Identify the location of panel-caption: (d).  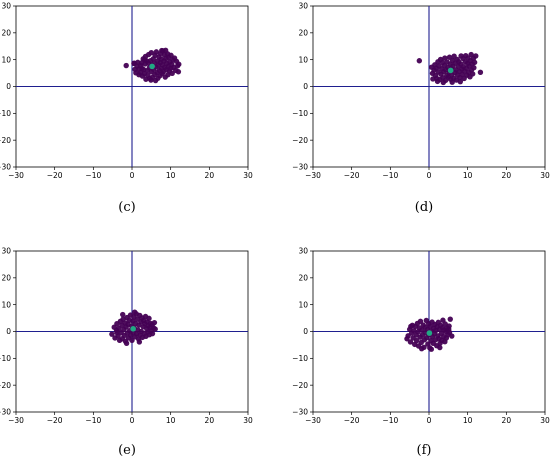
(424, 207).